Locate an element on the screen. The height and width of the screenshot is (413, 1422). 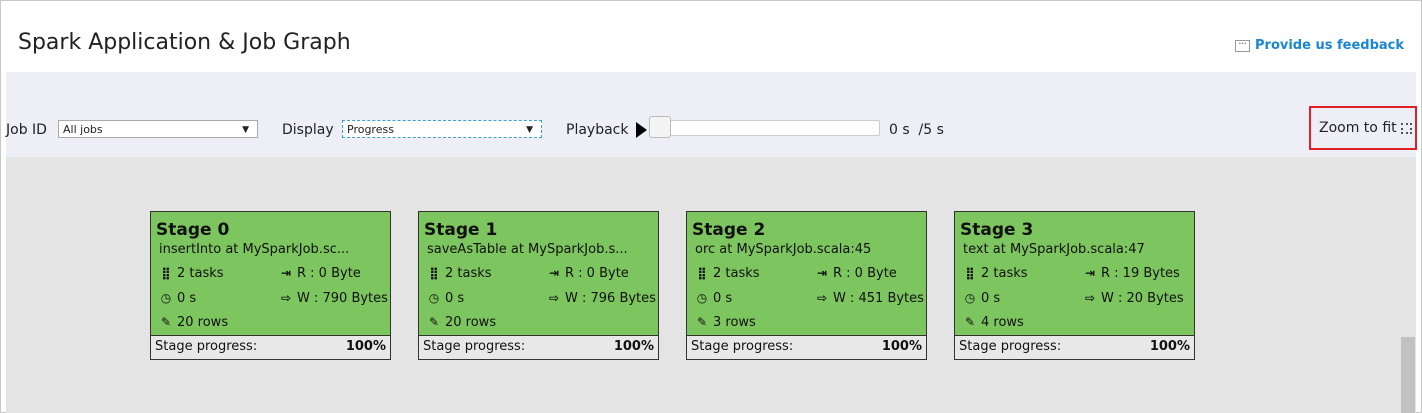
stage-write: W : 451 Bytes is located at coordinates (878, 298).